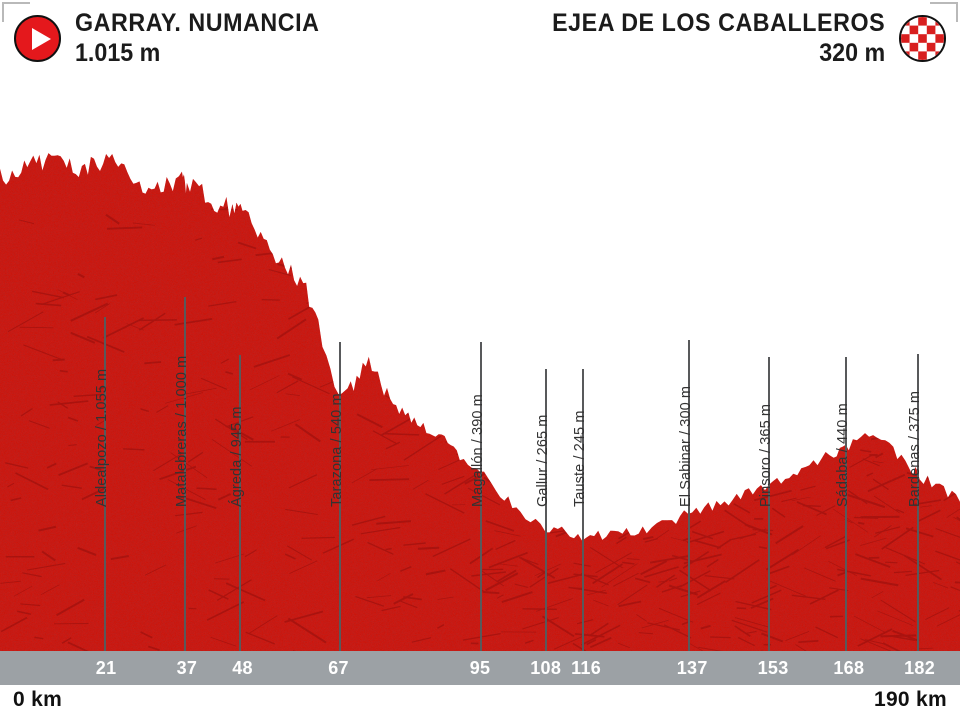 This screenshot has height=720, width=960. Describe the element at coordinates (692, 668) in the screenshot. I see `km-tick-label: 137` at that location.